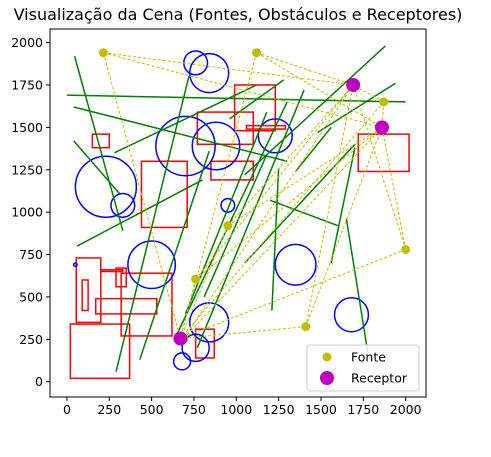 The height and width of the screenshot is (457, 491). What do you see at coordinates (27, 169) in the screenshot?
I see `y-tick-label-5: 1250` at bounding box center [27, 169].